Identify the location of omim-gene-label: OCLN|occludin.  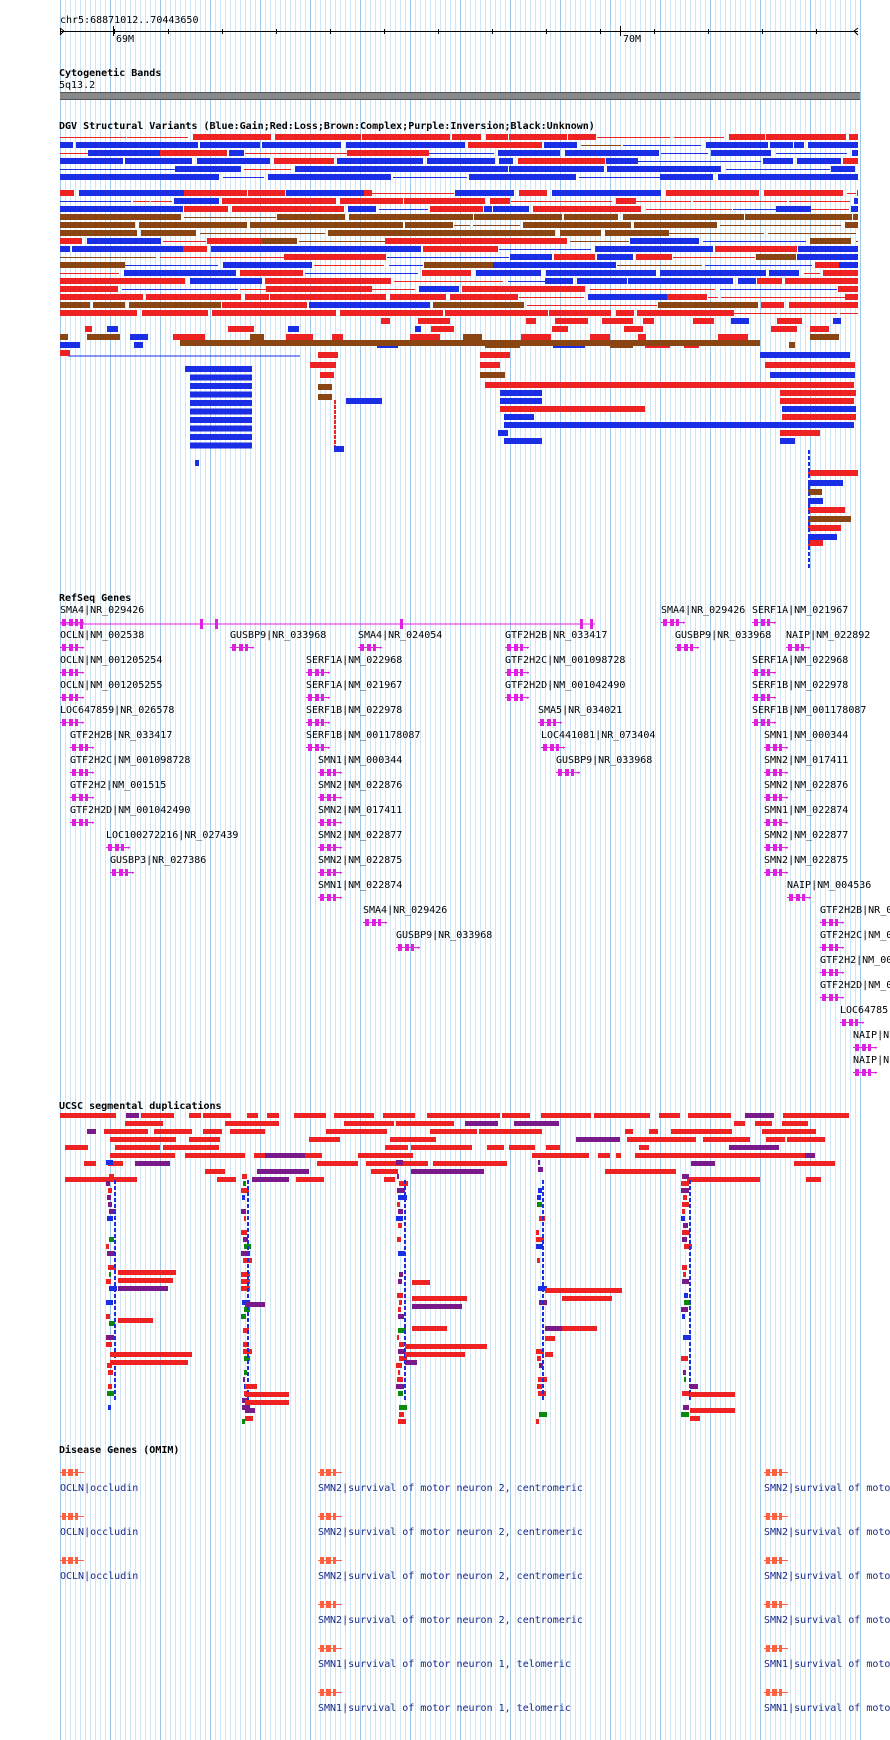
(99, 1532).